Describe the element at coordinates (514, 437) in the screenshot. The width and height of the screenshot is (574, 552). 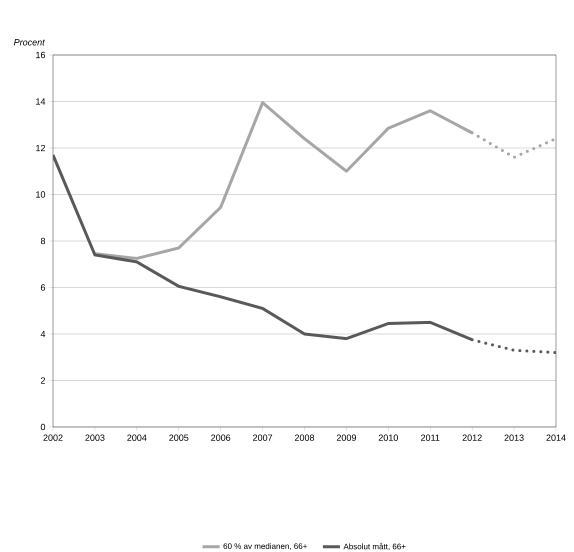
I see `x-tick-label: 2013` at that location.